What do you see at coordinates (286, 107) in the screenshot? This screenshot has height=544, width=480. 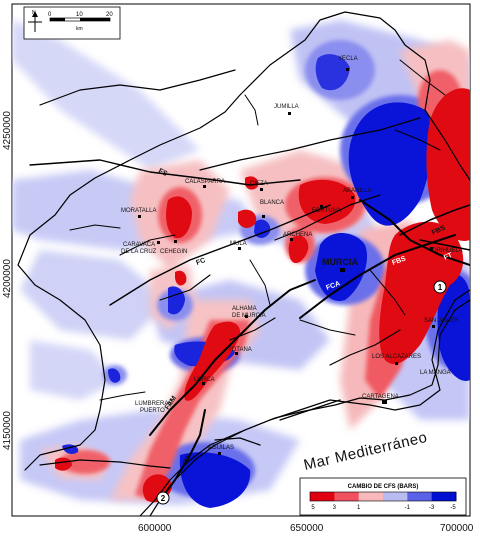 I see `town-jumilla: JUMILLA` at bounding box center [286, 107].